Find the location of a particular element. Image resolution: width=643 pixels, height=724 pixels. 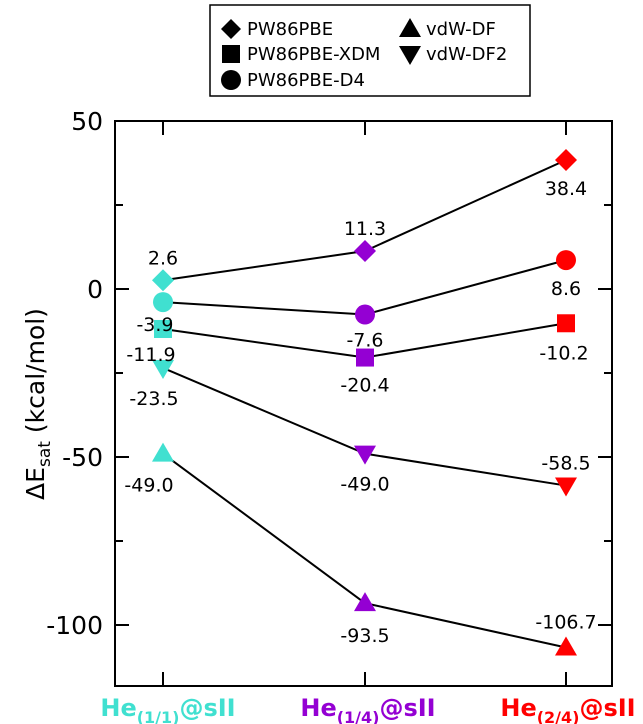

data-label-vdw-df-0: -49.0 is located at coordinates (148, 486).